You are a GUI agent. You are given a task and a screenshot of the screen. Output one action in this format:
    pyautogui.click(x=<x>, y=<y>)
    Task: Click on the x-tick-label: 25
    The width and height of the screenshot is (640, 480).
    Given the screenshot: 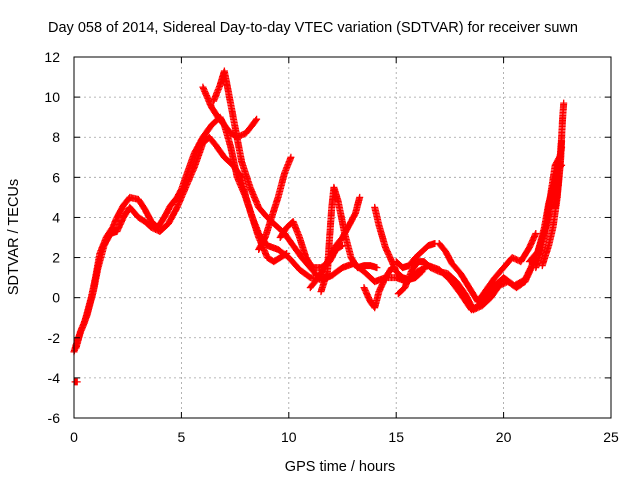 What is the action you would take?
    pyautogui.click(x=611, y=437)
    